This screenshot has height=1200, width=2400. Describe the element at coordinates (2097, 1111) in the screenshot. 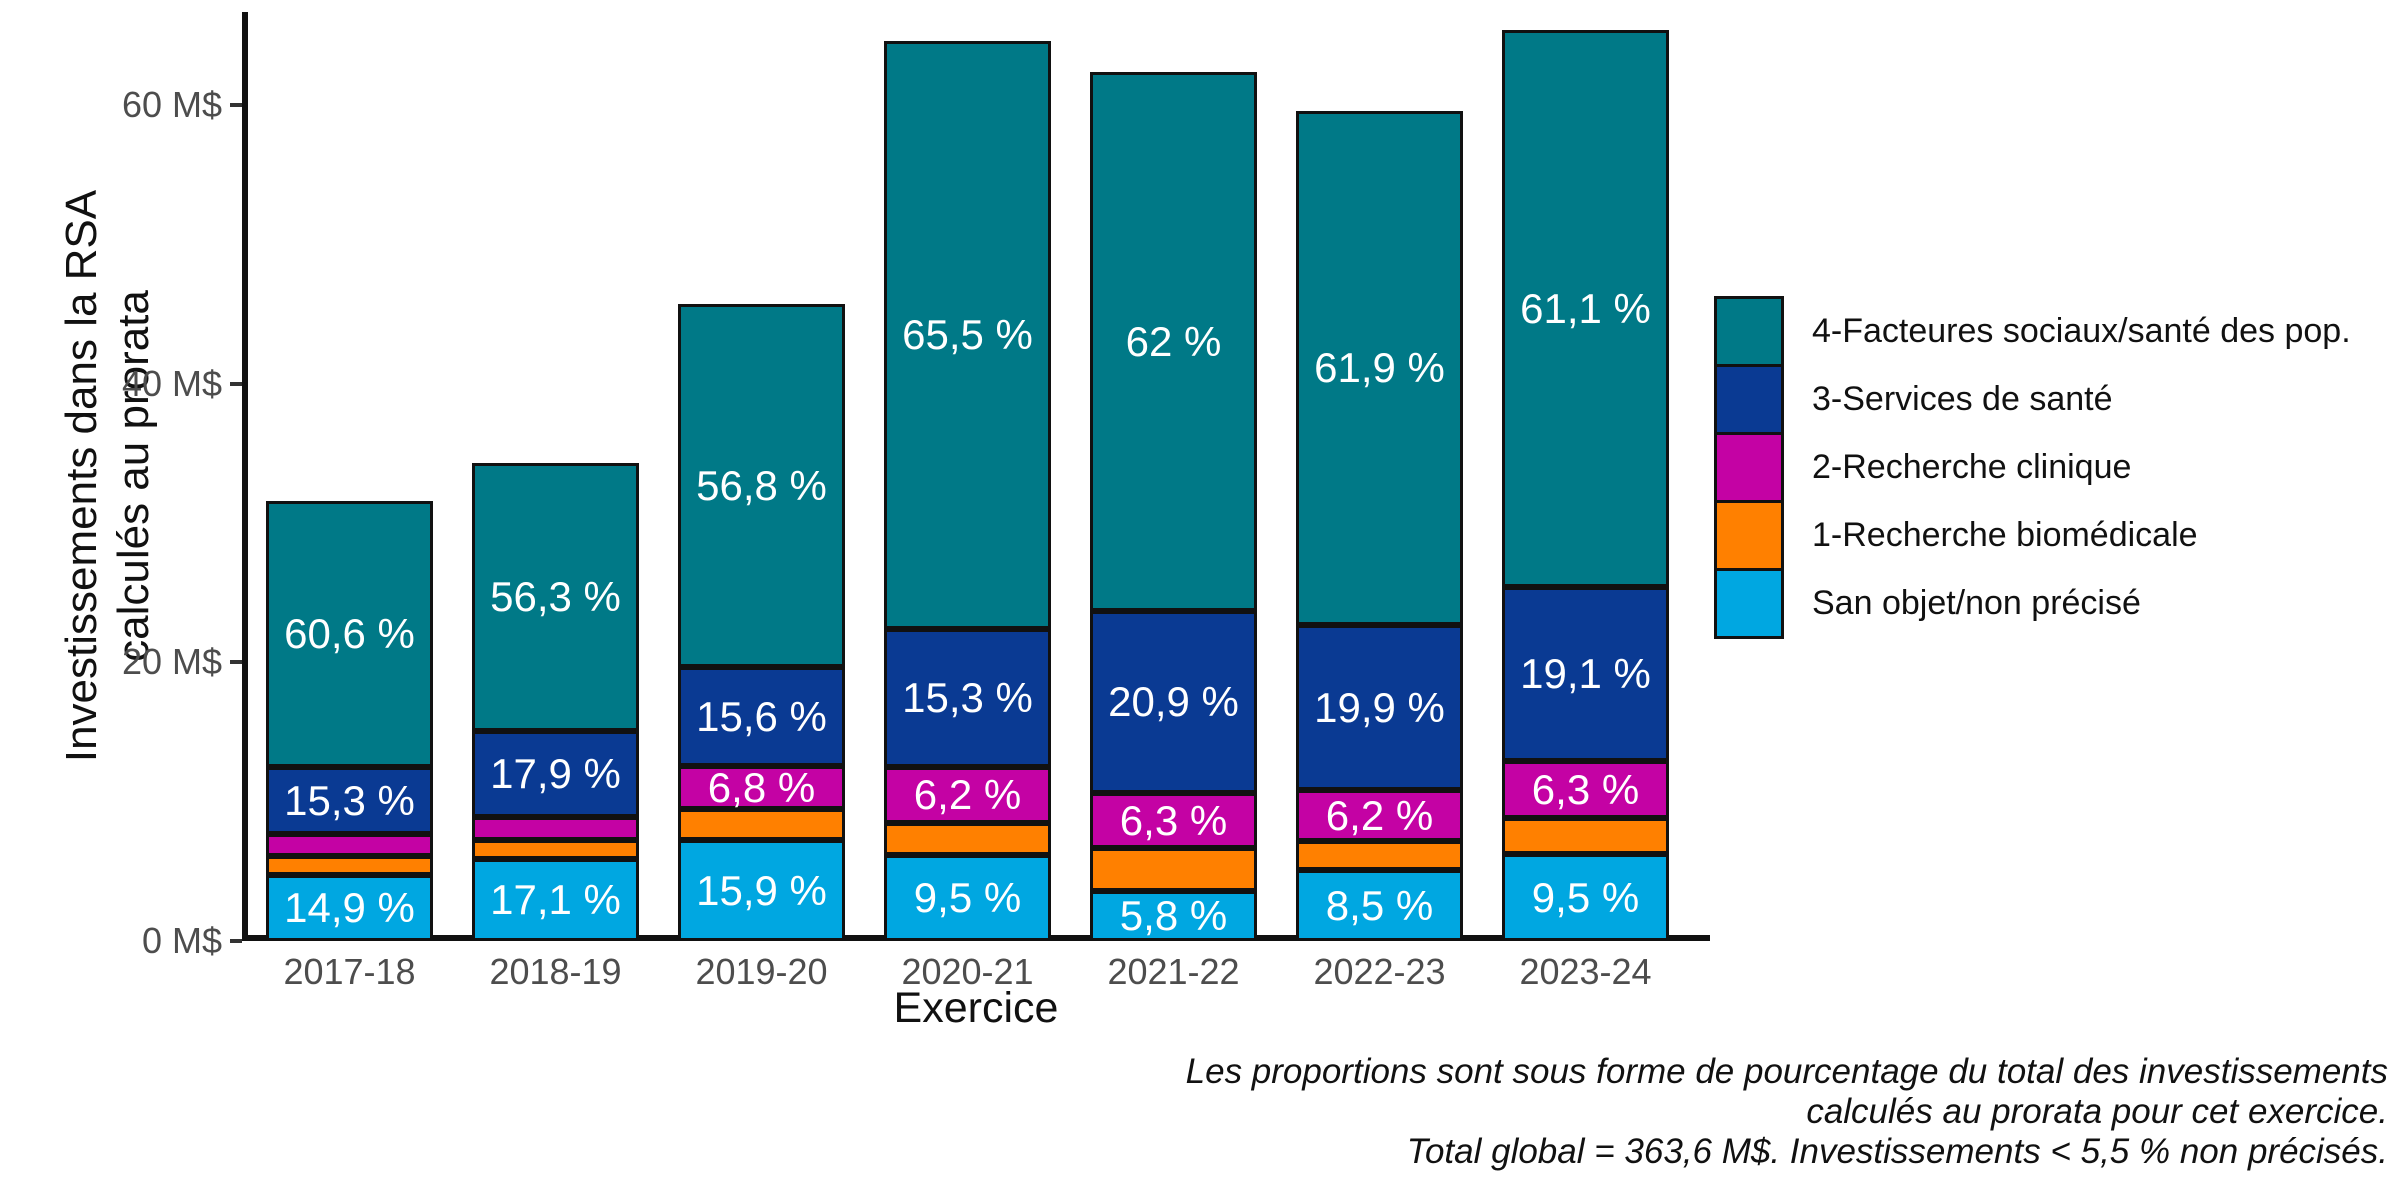

I see `caption-line: calculés au prorata pour cet exercice.` at that location.